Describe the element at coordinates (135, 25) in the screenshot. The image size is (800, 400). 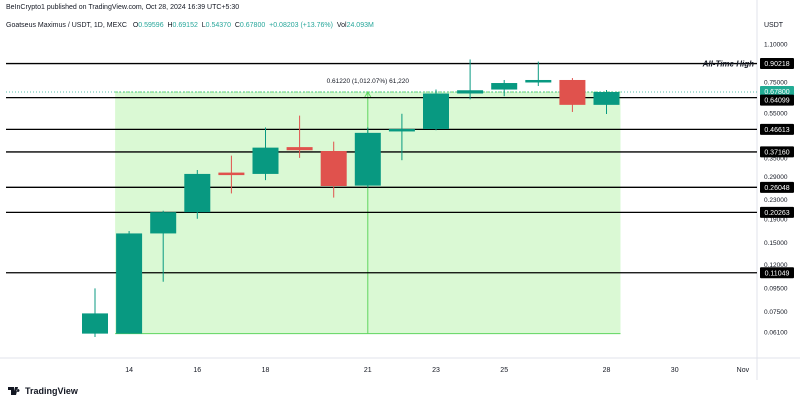
I see `open-label: O` at that location.